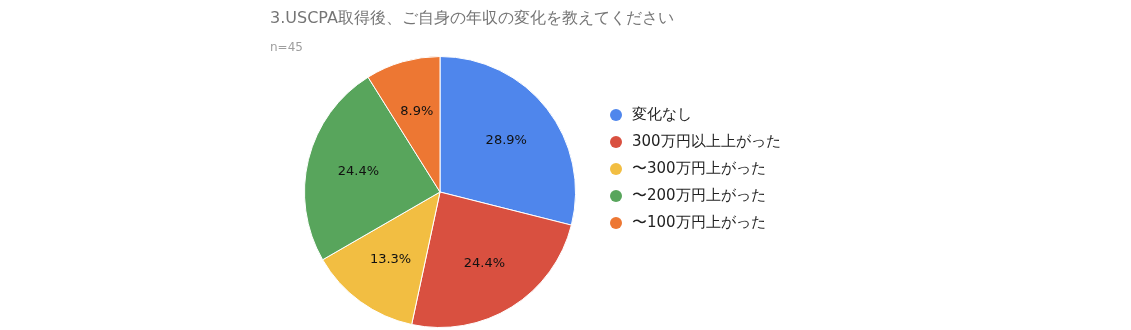 This screenshot has width=1131, height=330. Describe the element at coordinates (390, 259) in the screenshot. I see `data-label: 13.3%` at that location.